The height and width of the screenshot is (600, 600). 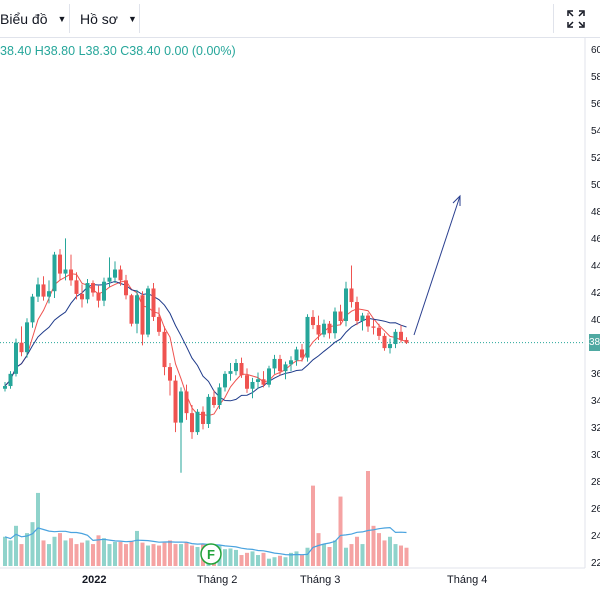 What do you see at coordinates (300, 19) in the screenshot?
I see `chart-toolbar: Biểu đồ ▼ Hồ sơ ▼` at bounding box center [300, 19].